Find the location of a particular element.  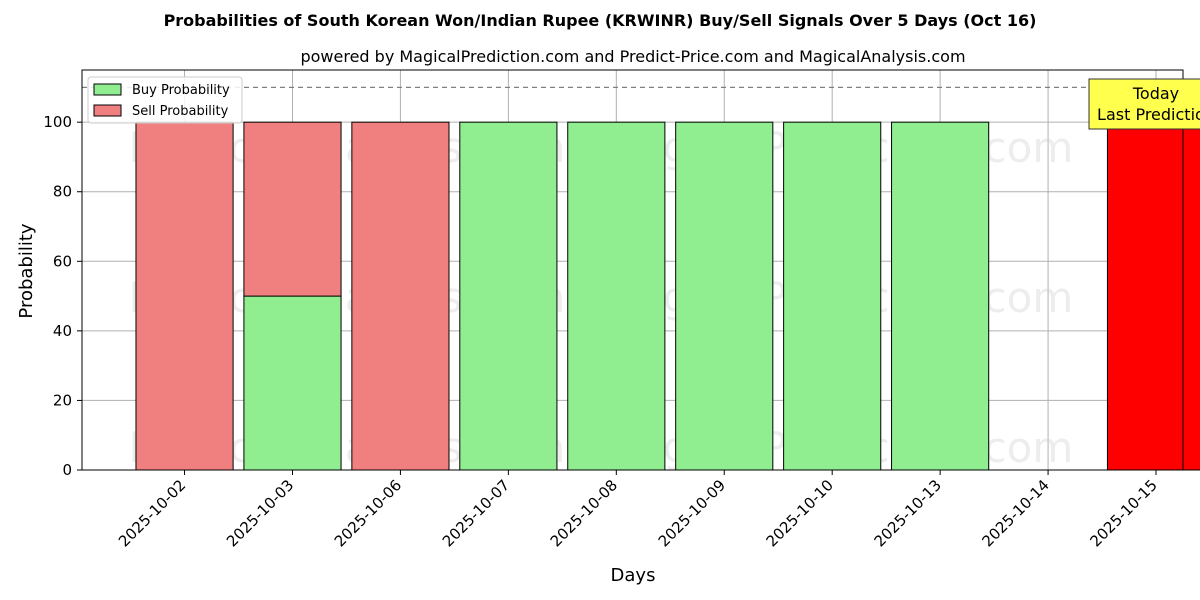

y-tick-label: 60 is located at coordinates (62, 261).